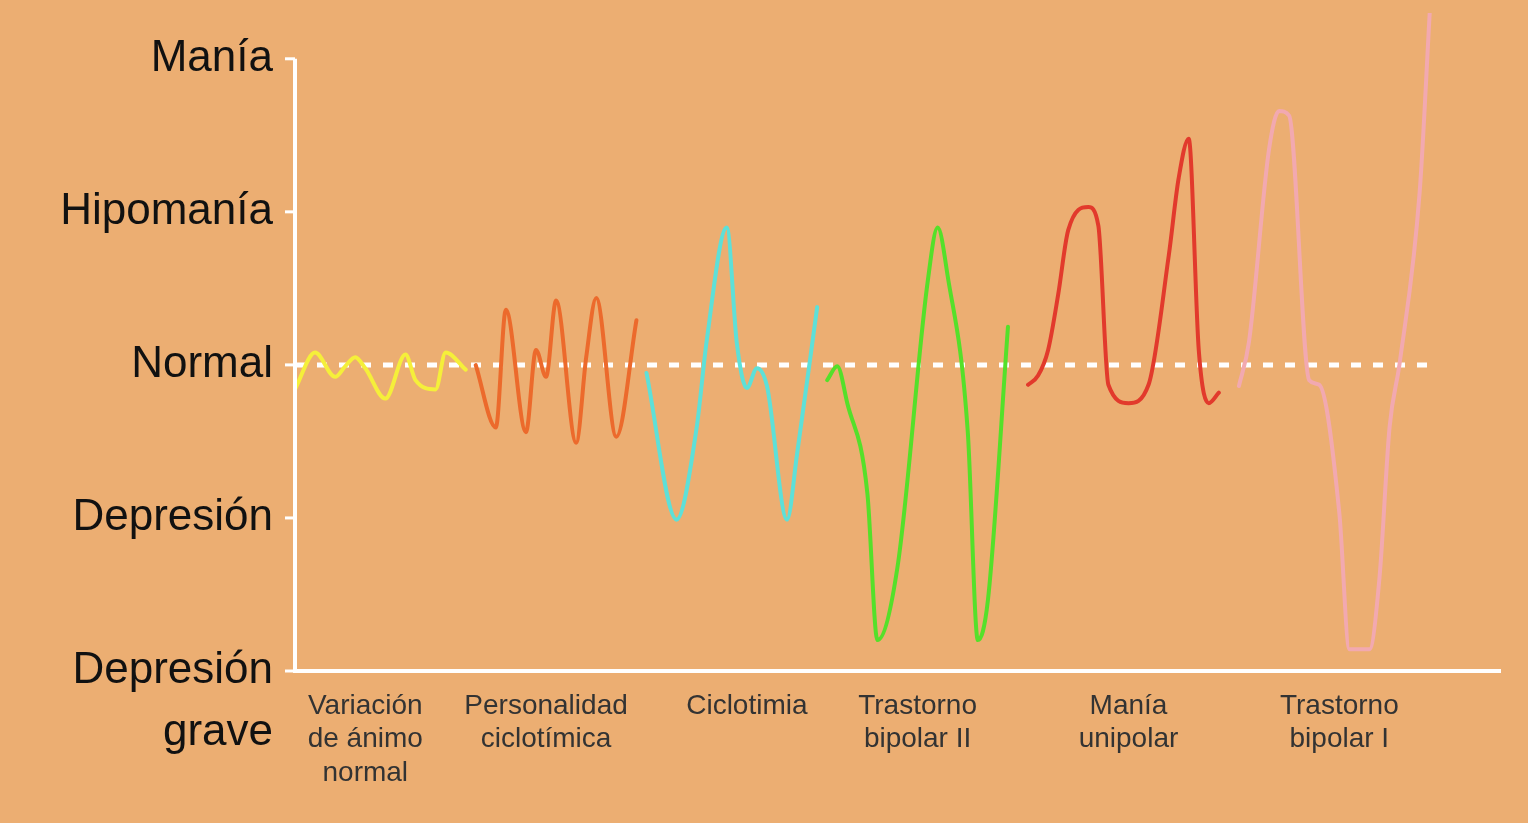 The width and height of the screenshot is (1528, 823). Describe the element at coordinates (167, 208) in the screenshot. I see `text: Hipomanía` at that location.